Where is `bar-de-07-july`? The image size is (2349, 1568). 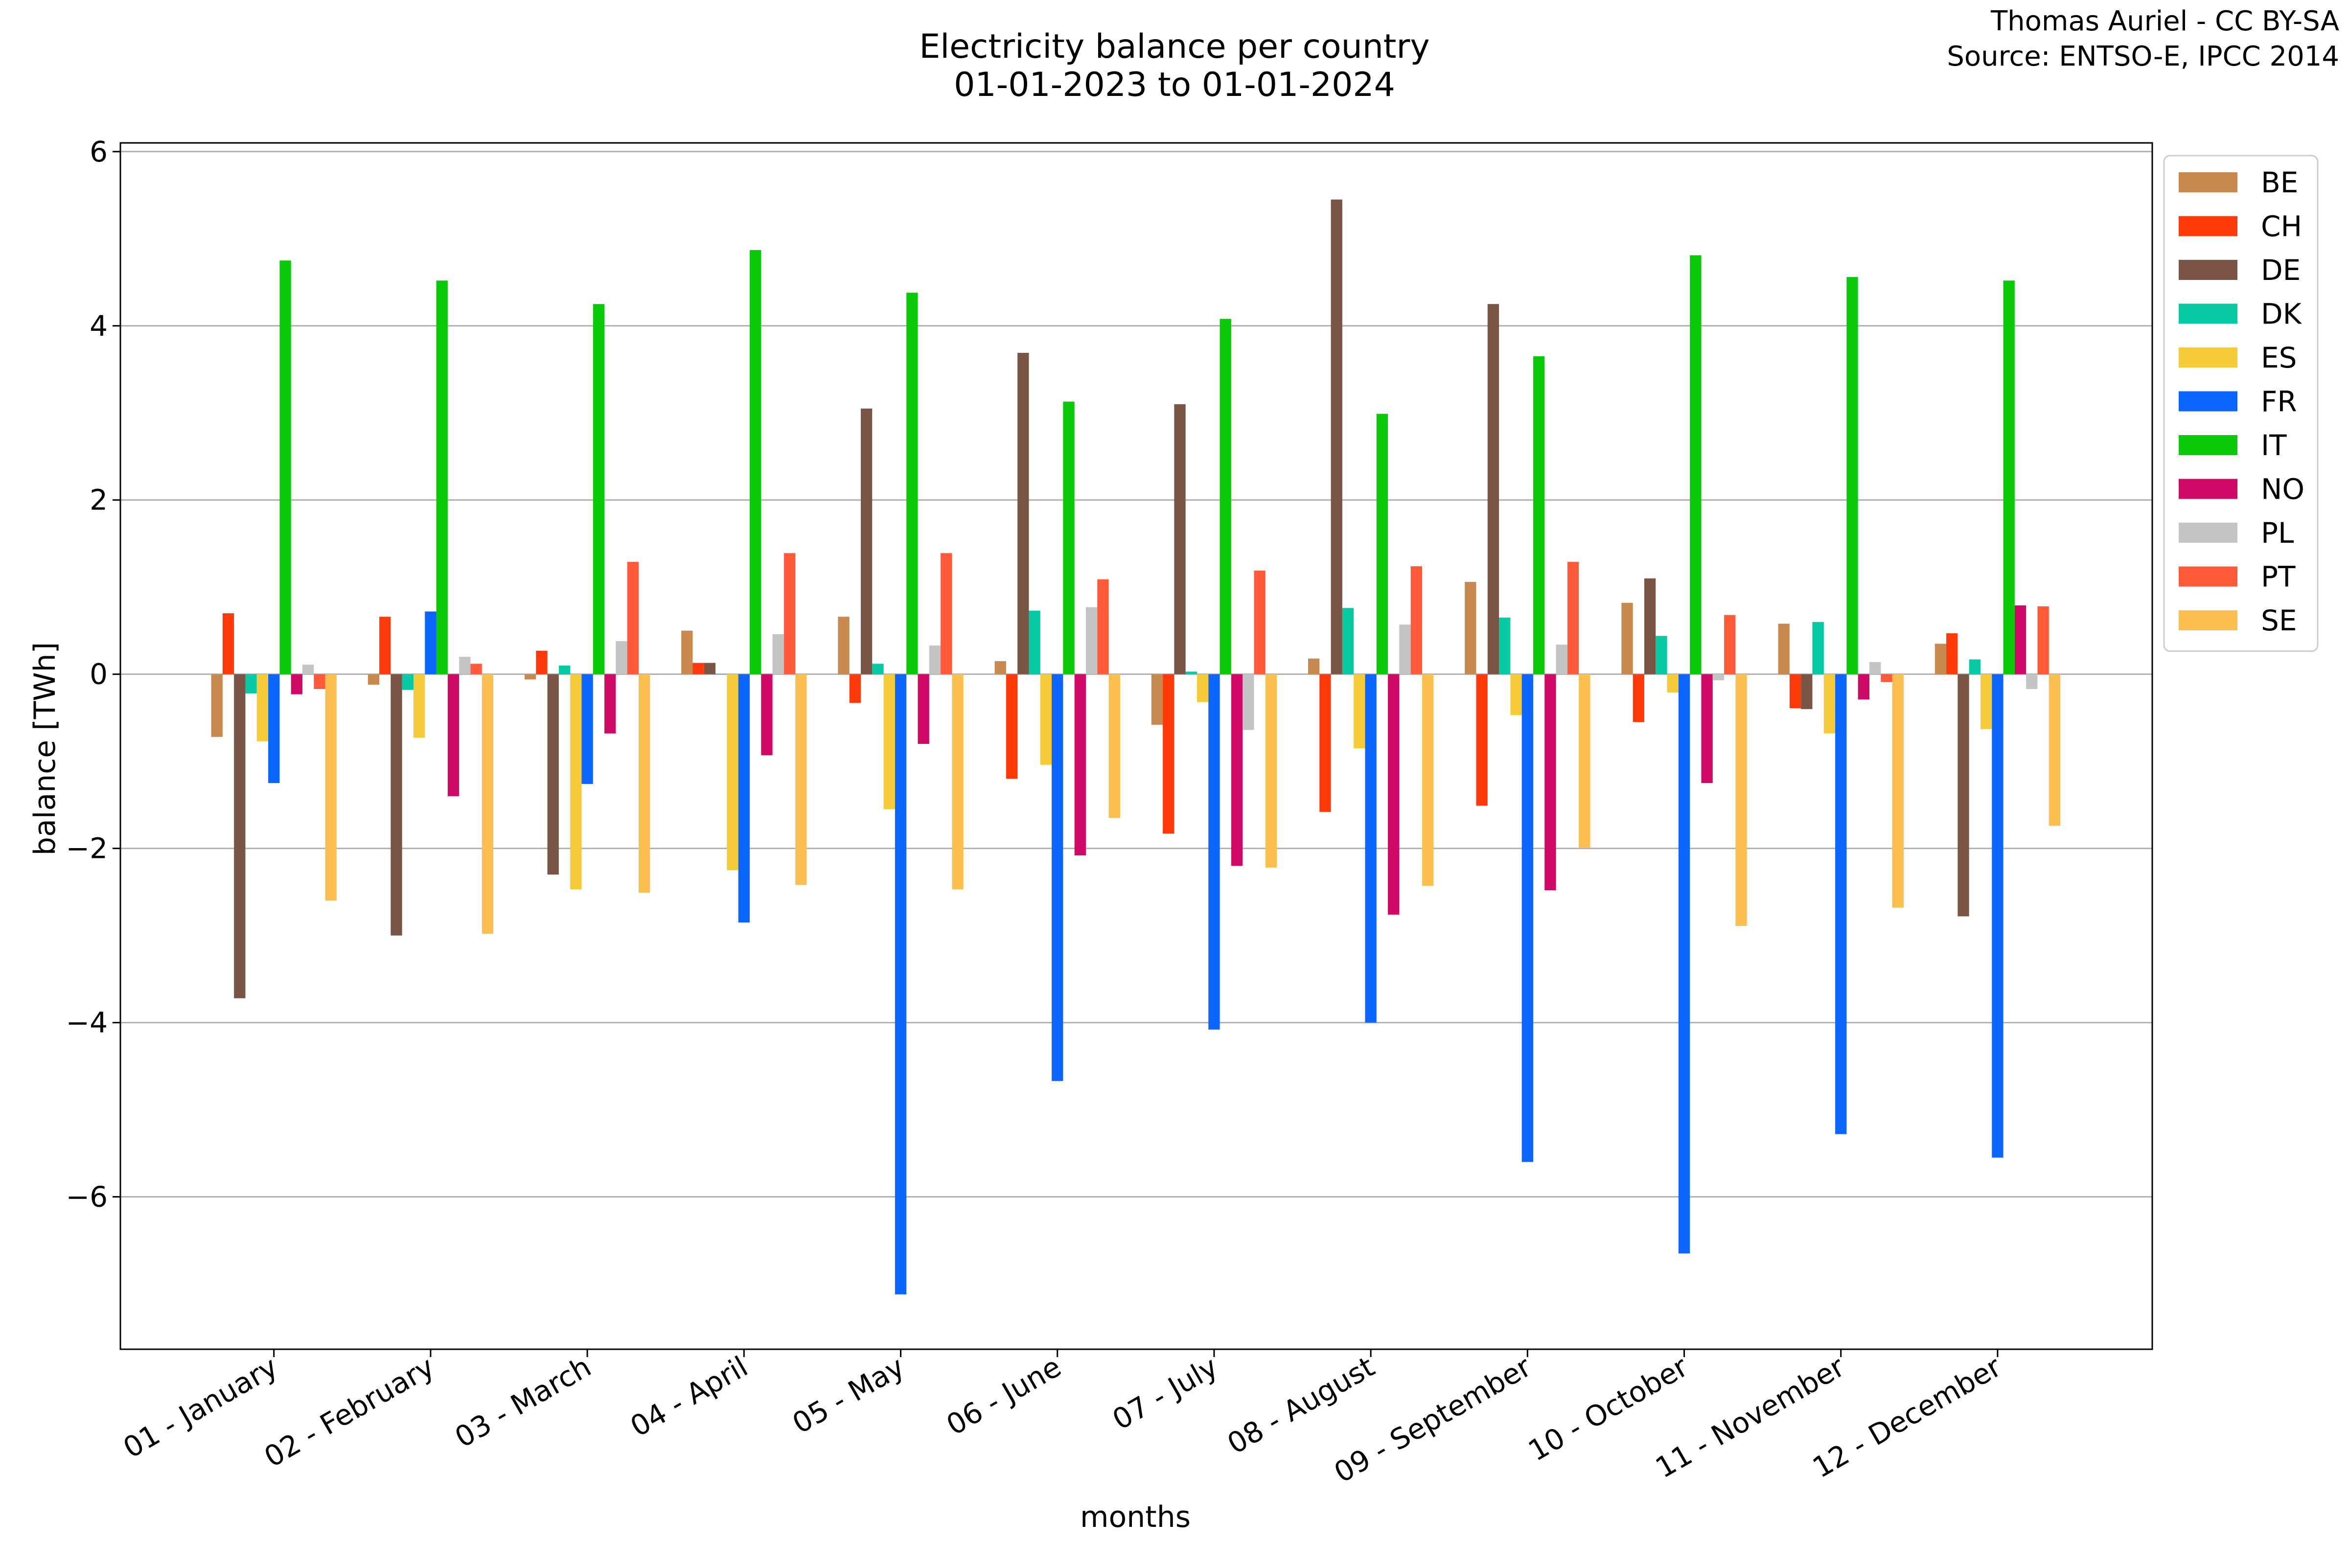 bar-de-07-july is located at coordinates (1180, 539).